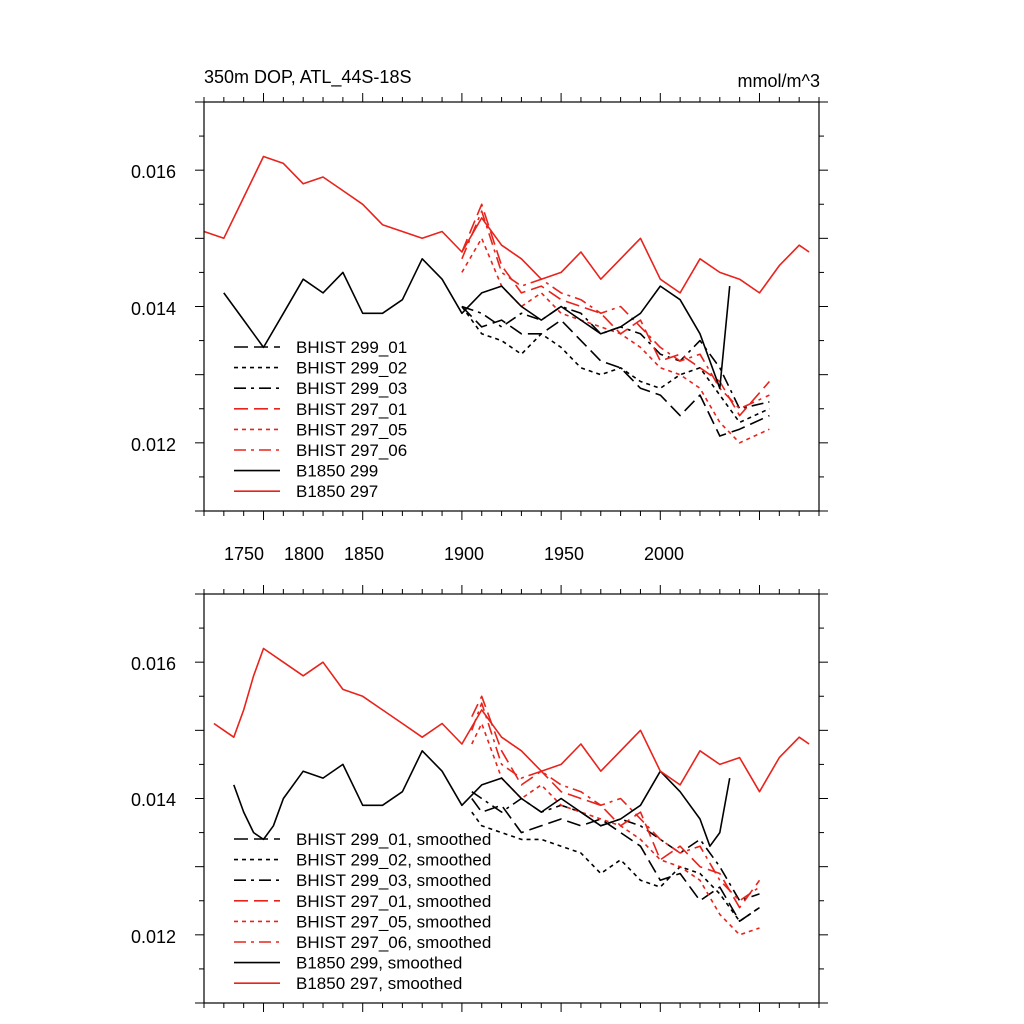  Describe the element at coordinates (351, 388) in the screenshot. I see `legend-label: BHIST 299_03` at that location.